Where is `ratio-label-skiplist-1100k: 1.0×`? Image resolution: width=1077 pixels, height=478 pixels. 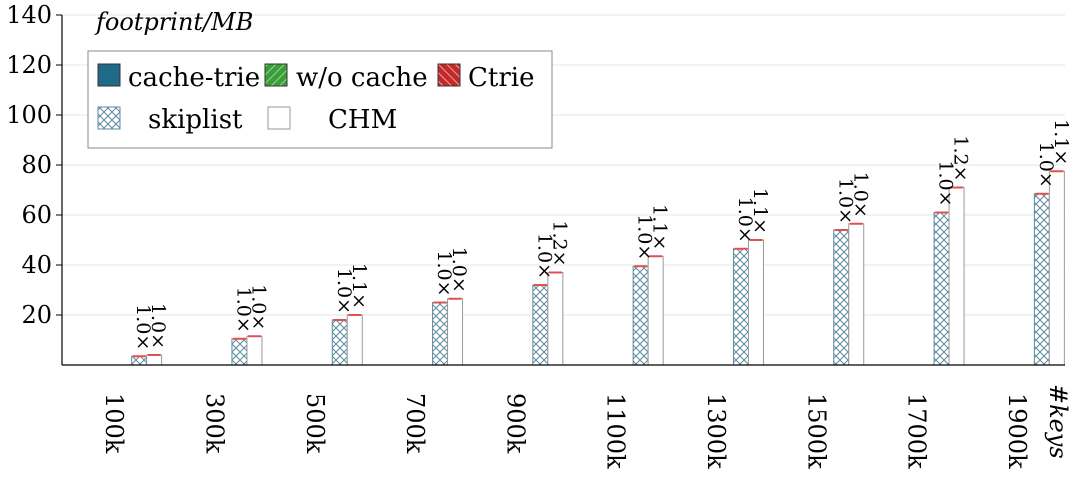
ratio-label-skiplist-1100k: 1.0× is located at coordinates (645, 237).